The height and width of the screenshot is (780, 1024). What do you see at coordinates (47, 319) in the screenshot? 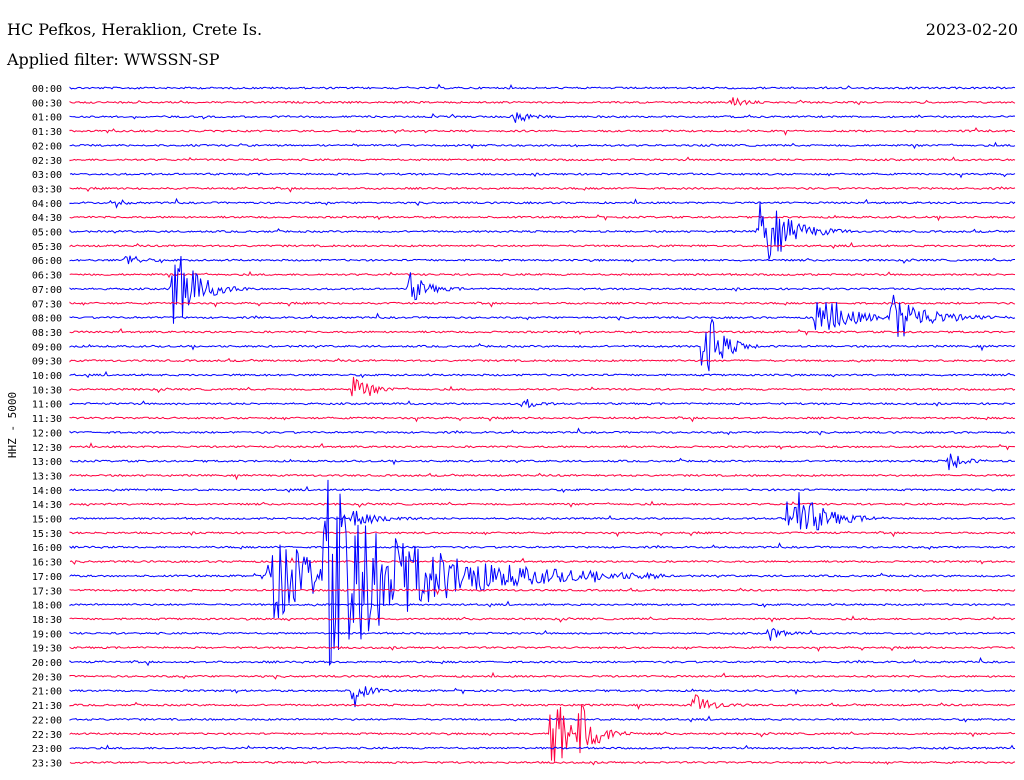
I see `row-label: 08:00` at bounding box center [47, 319].